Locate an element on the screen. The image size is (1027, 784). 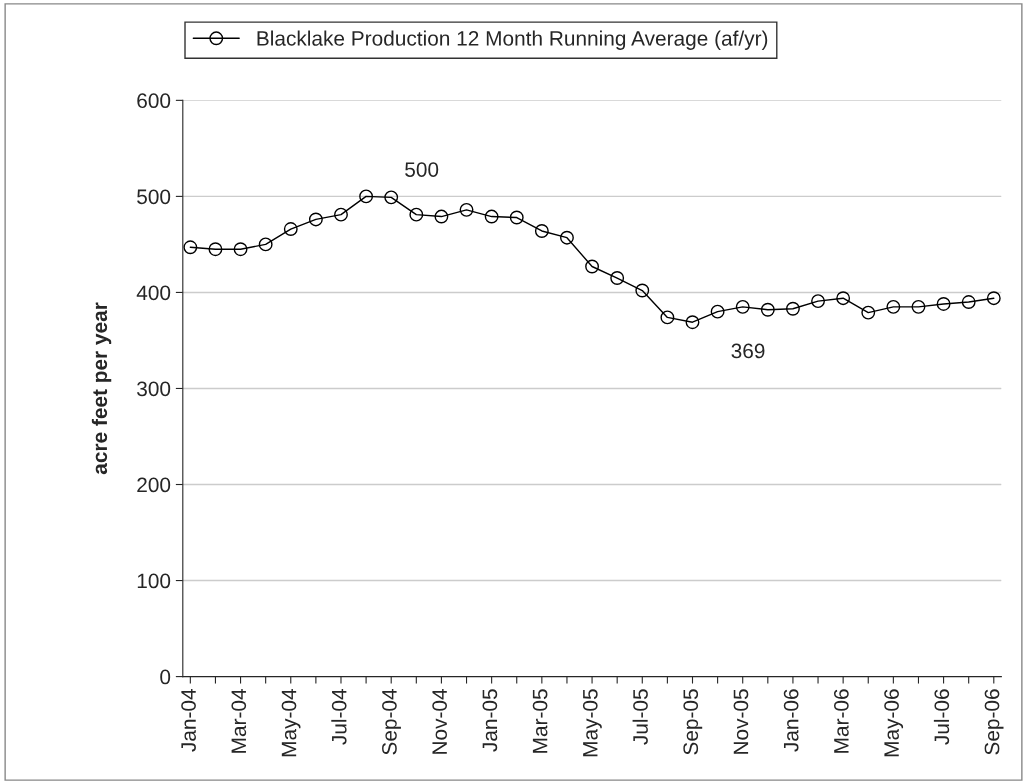
x-tick-label: Jul-06 is located at coordinates (941, 717).